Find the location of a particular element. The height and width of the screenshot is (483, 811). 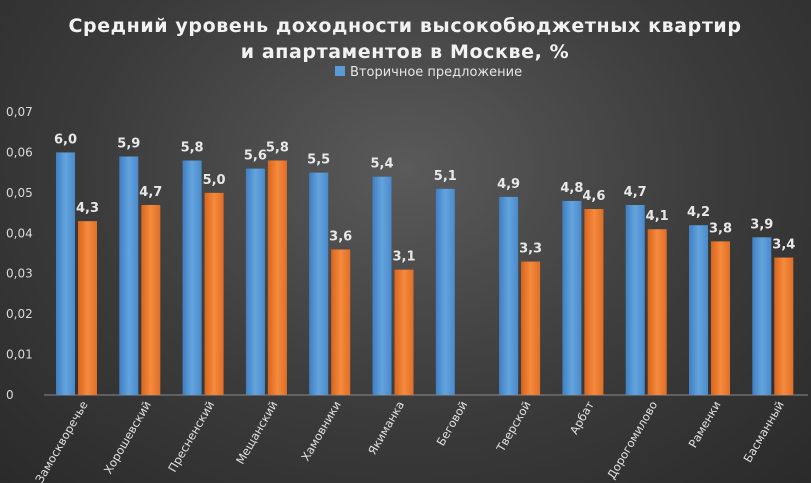

category-label: Дорогомилово is located at coordinates (632, 440).